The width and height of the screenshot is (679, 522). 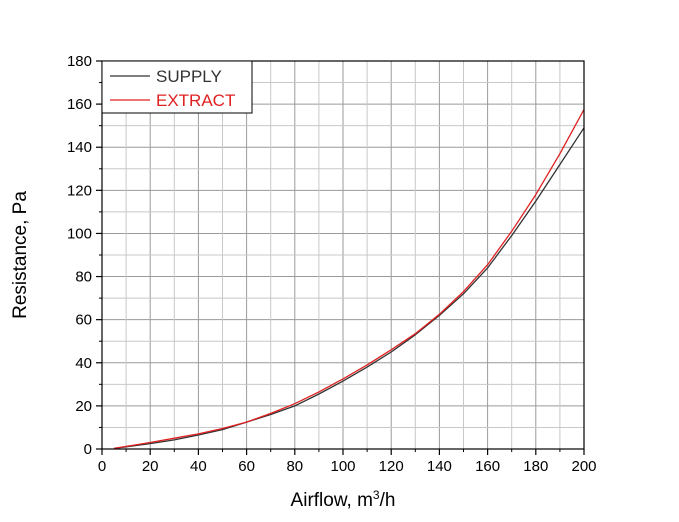 What do you see at coordinates (79, 233) in the screenshot?
I see `y-tick-label: 100` at bounding box center [79, 233].